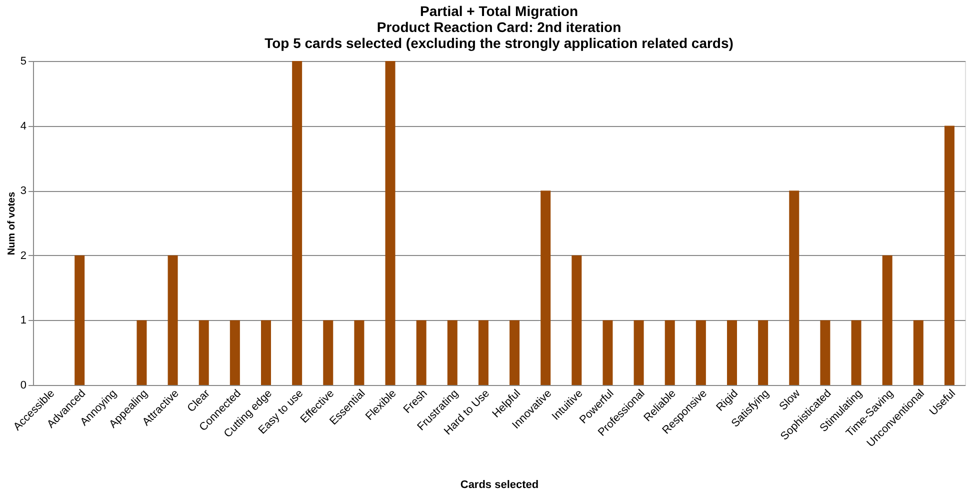 The image size is (979, 504). Describe the element at coordinates (499, 11) in the screenshot. I see `text: Partial + Total Migration` at that location.